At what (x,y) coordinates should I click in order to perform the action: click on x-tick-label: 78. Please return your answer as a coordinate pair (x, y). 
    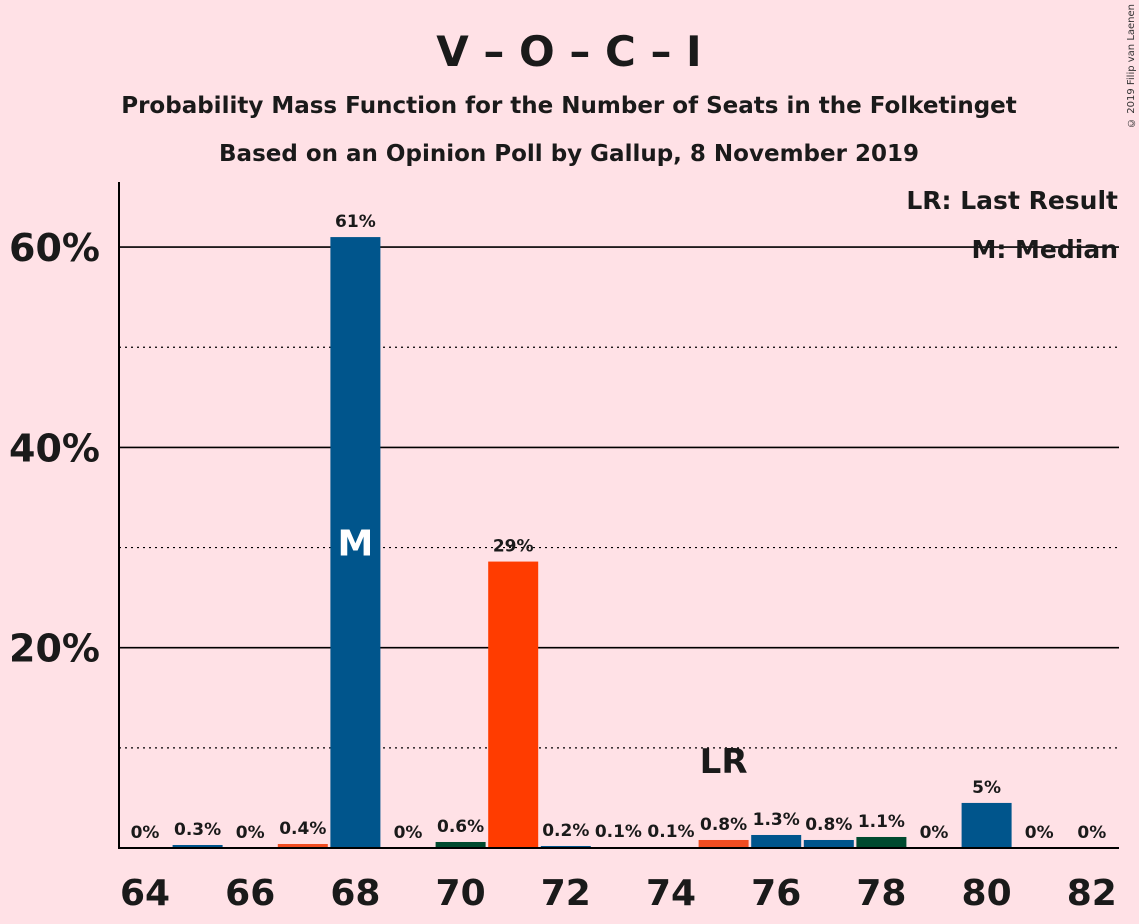
    Looking at the image, I should click on (881, 893).